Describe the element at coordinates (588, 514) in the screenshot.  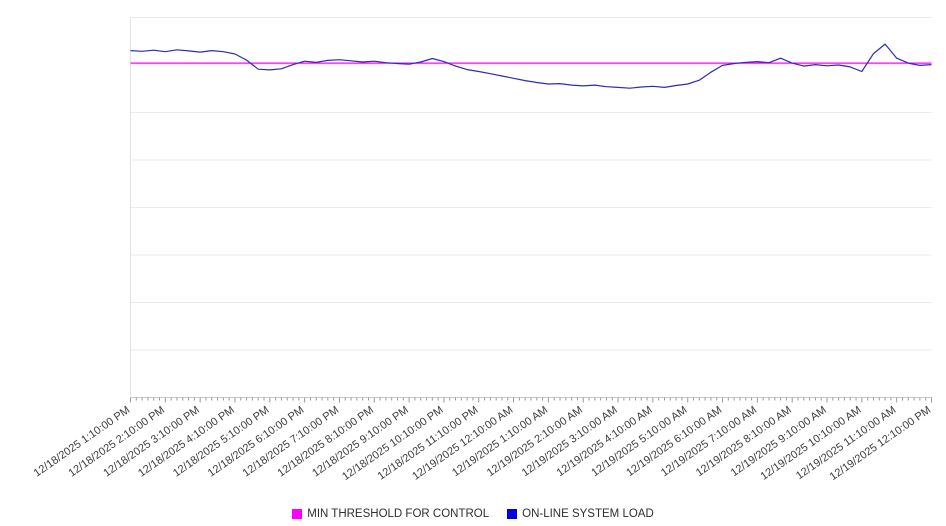
I see `legend-label-system-load: ON-LINE SYSTEM LOAD` at that location.